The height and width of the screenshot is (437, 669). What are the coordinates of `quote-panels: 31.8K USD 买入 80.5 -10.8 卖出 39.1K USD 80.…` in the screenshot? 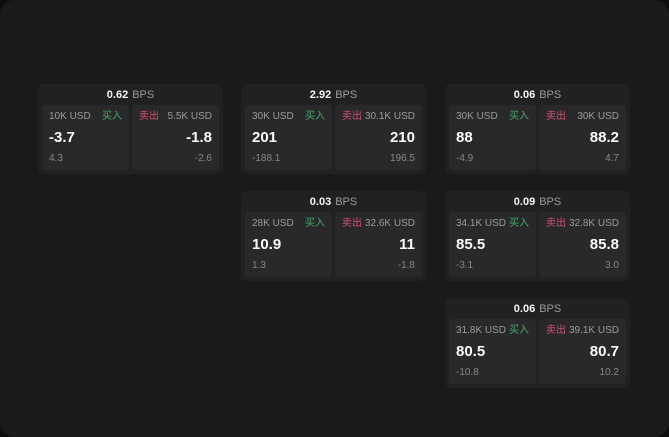 It's located at (537, 353).